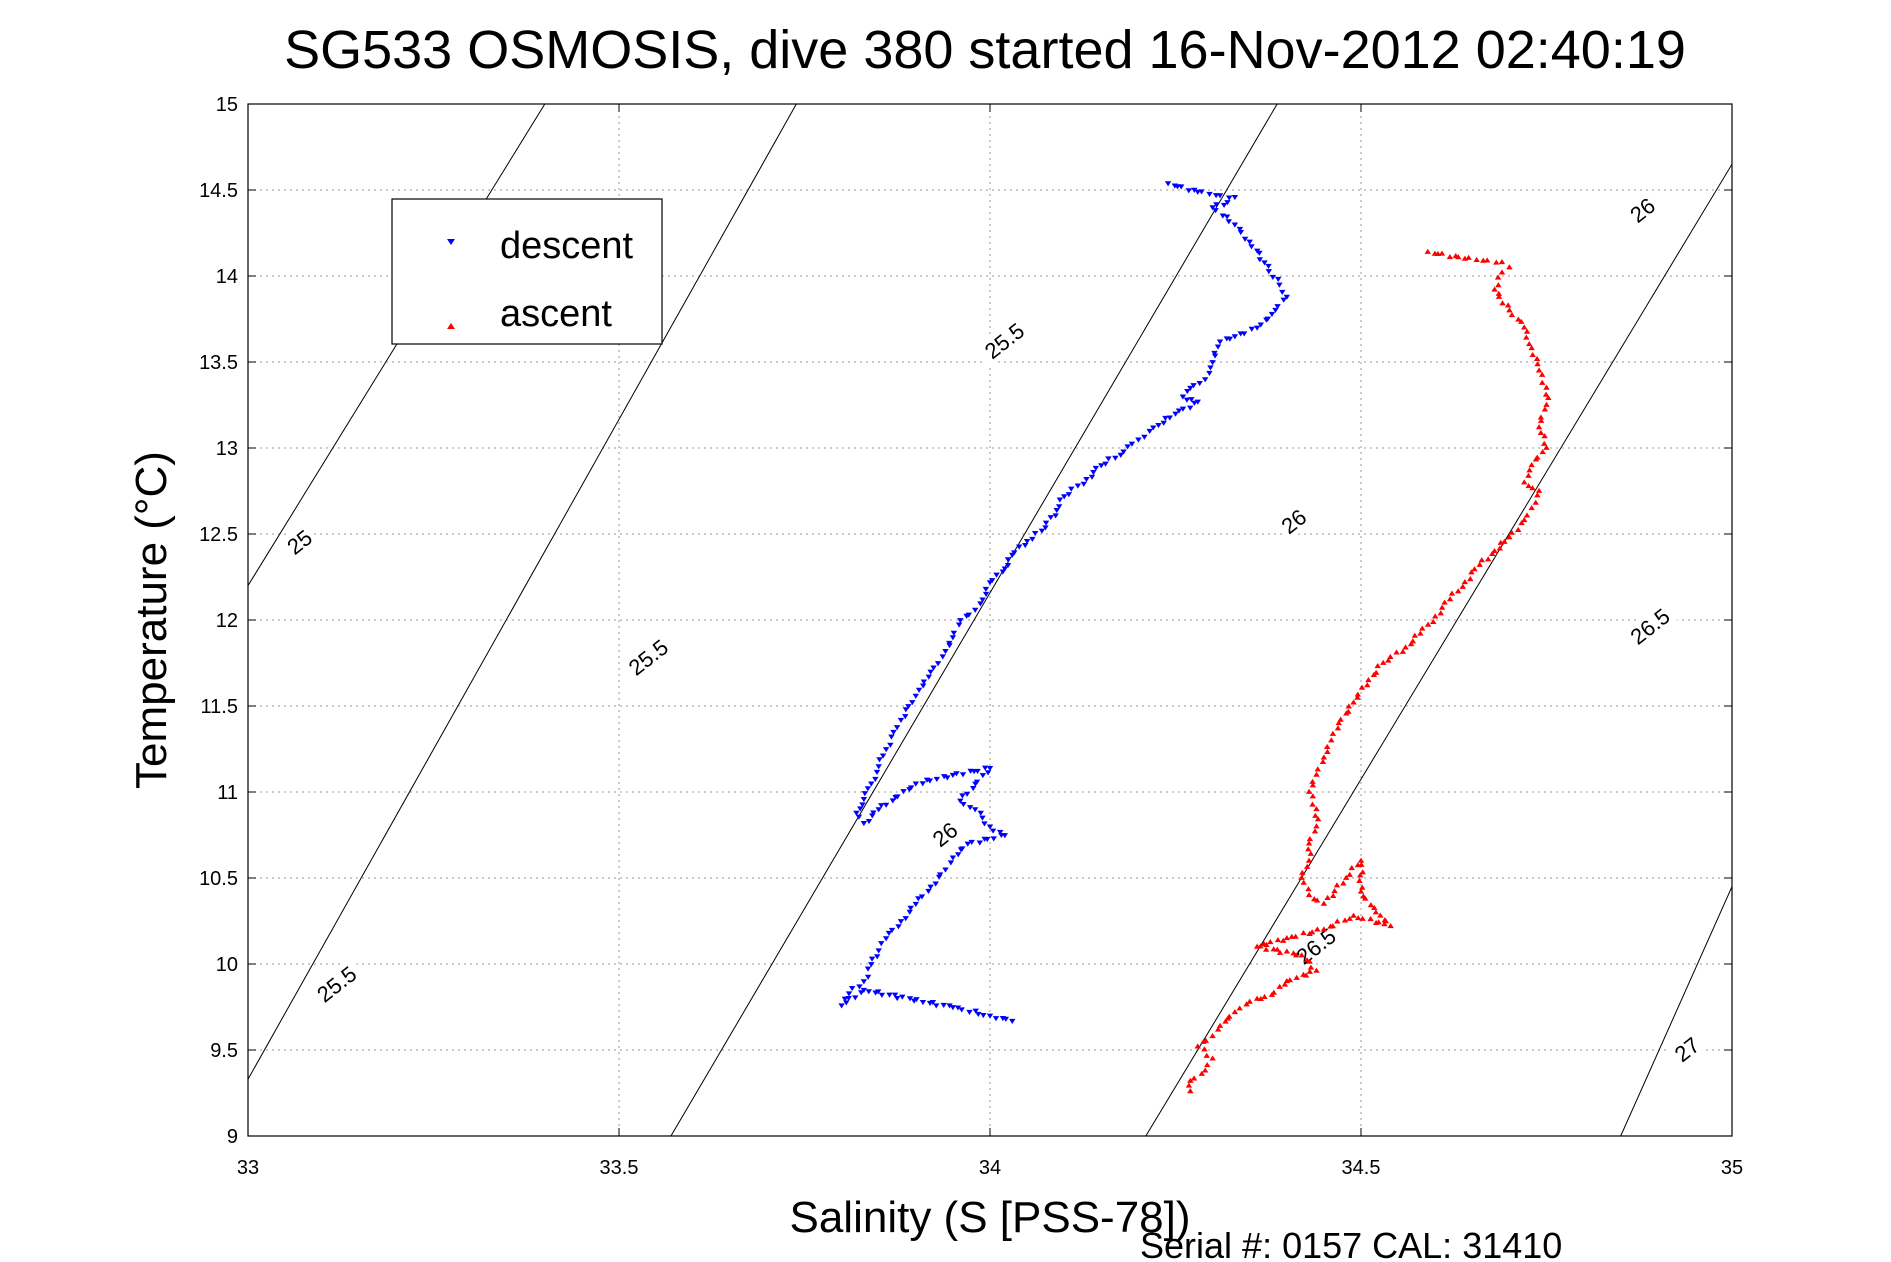  What do you see at coordinates (1351, 1243) in the screenshot?
I see `serial-cal-footer: Serial #: 0157 CAL: 31410` at bounding box center [1351, 1243].